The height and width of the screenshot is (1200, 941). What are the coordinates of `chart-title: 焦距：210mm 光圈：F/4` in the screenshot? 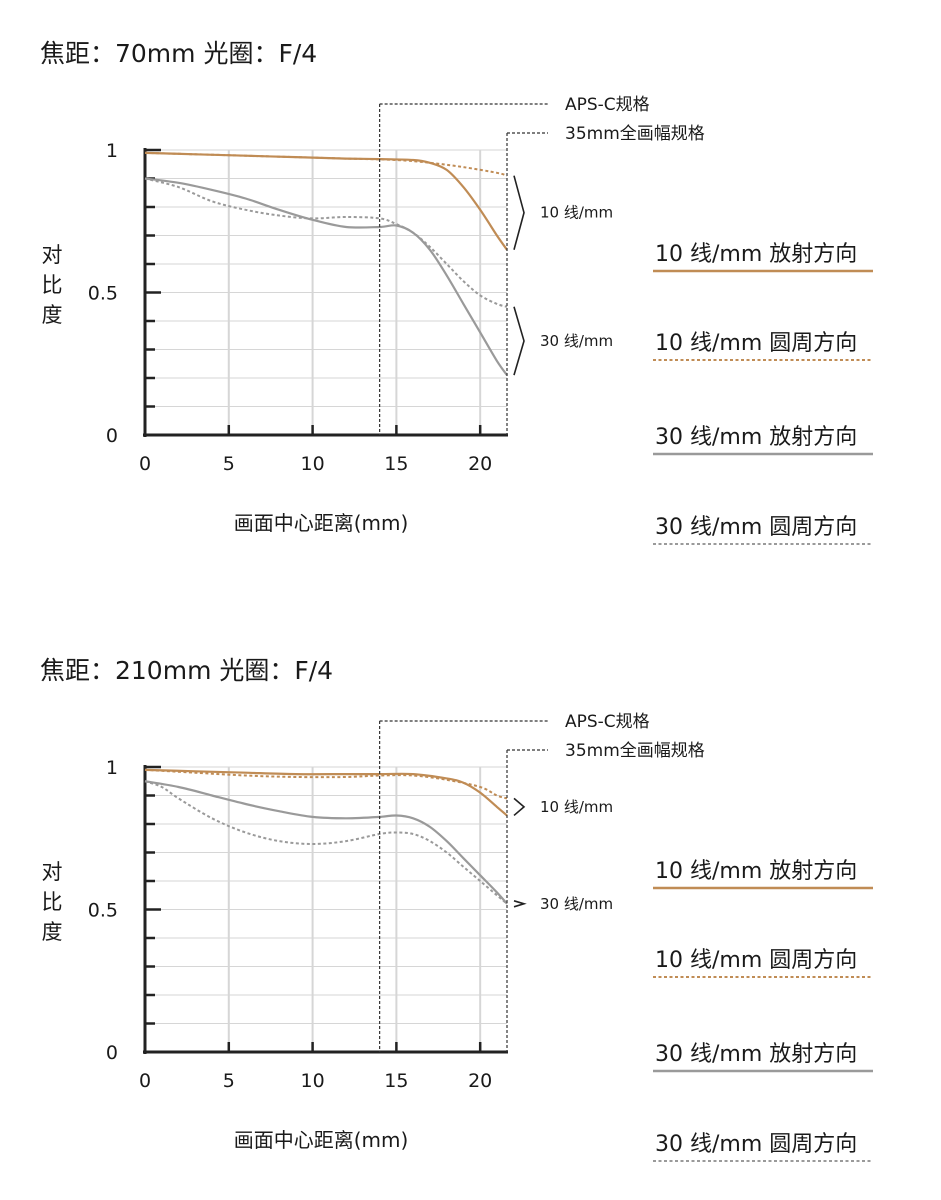 It's located at (186, 670).